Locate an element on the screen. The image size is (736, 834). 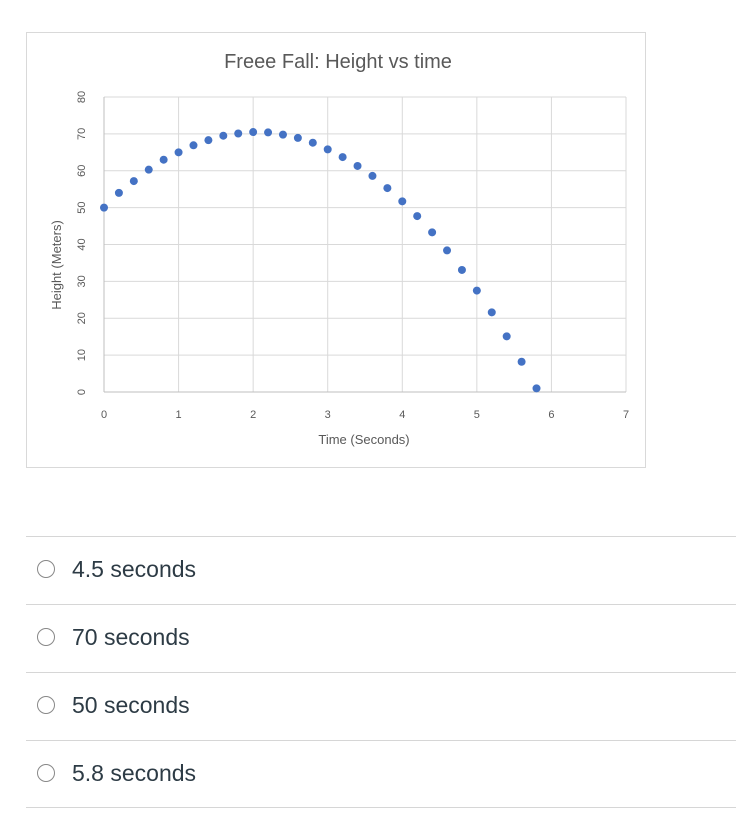
x-axis-label: Time (Seconds) is located at coordinates (363, 439).